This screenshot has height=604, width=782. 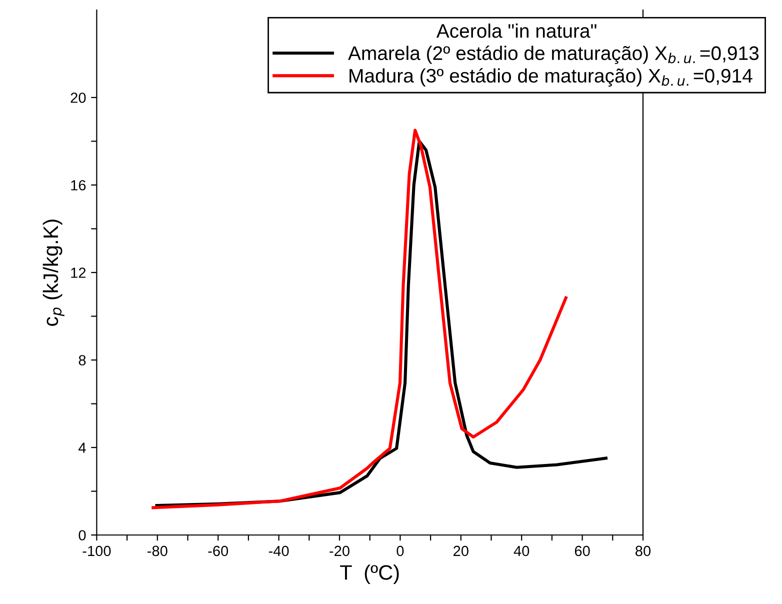 What do you see at coordinates (96, 551) in the screenshot?
I see `x-tick-label: -100` at bounding box center [96, 551].